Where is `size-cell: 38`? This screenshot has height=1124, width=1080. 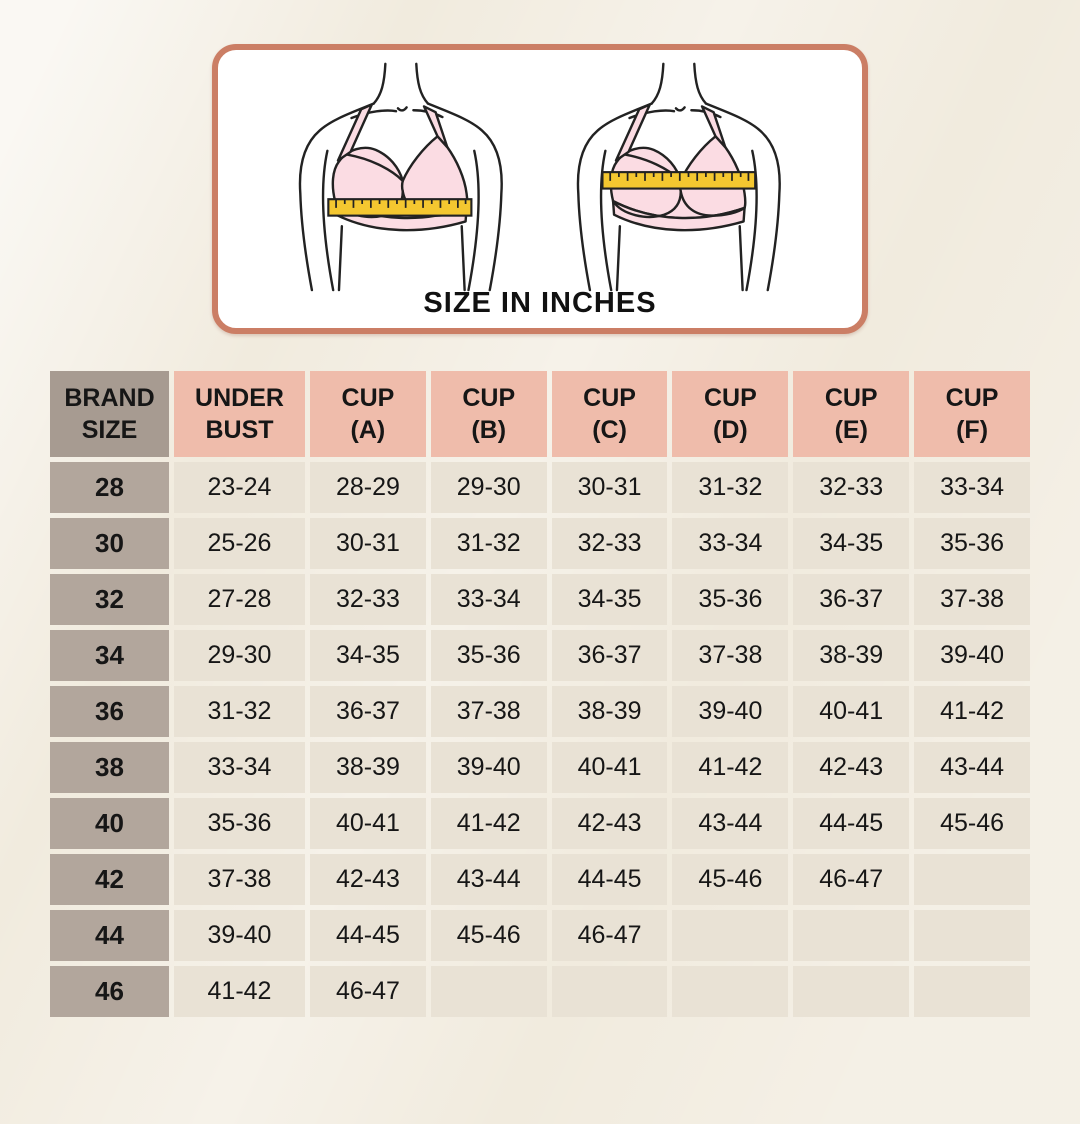 size-cell: 38 is located at coordinates (109, 767).